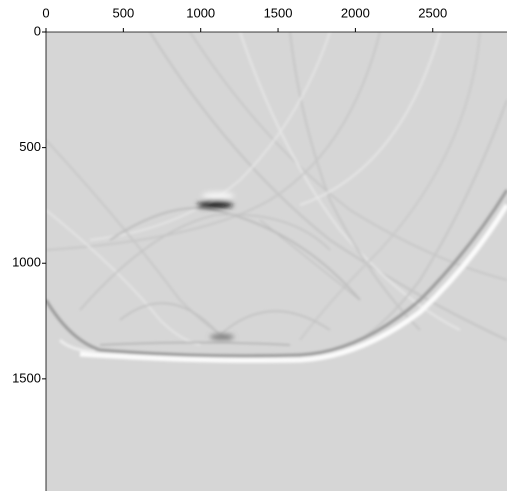 Image resolution: width=507 pixels, height=491 pixels. Describe the element at coordinates (432, 12) in the screenshot. I see `x-tick-label: 2500` at that location.